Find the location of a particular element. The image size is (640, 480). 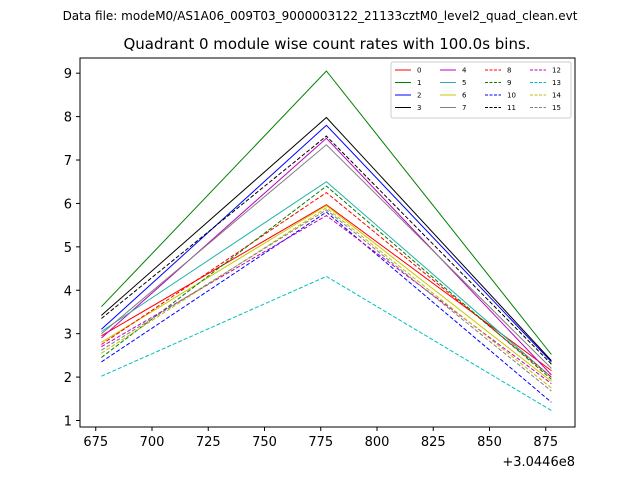

y-tick-label: 6 is located at coordinates (68, 204).